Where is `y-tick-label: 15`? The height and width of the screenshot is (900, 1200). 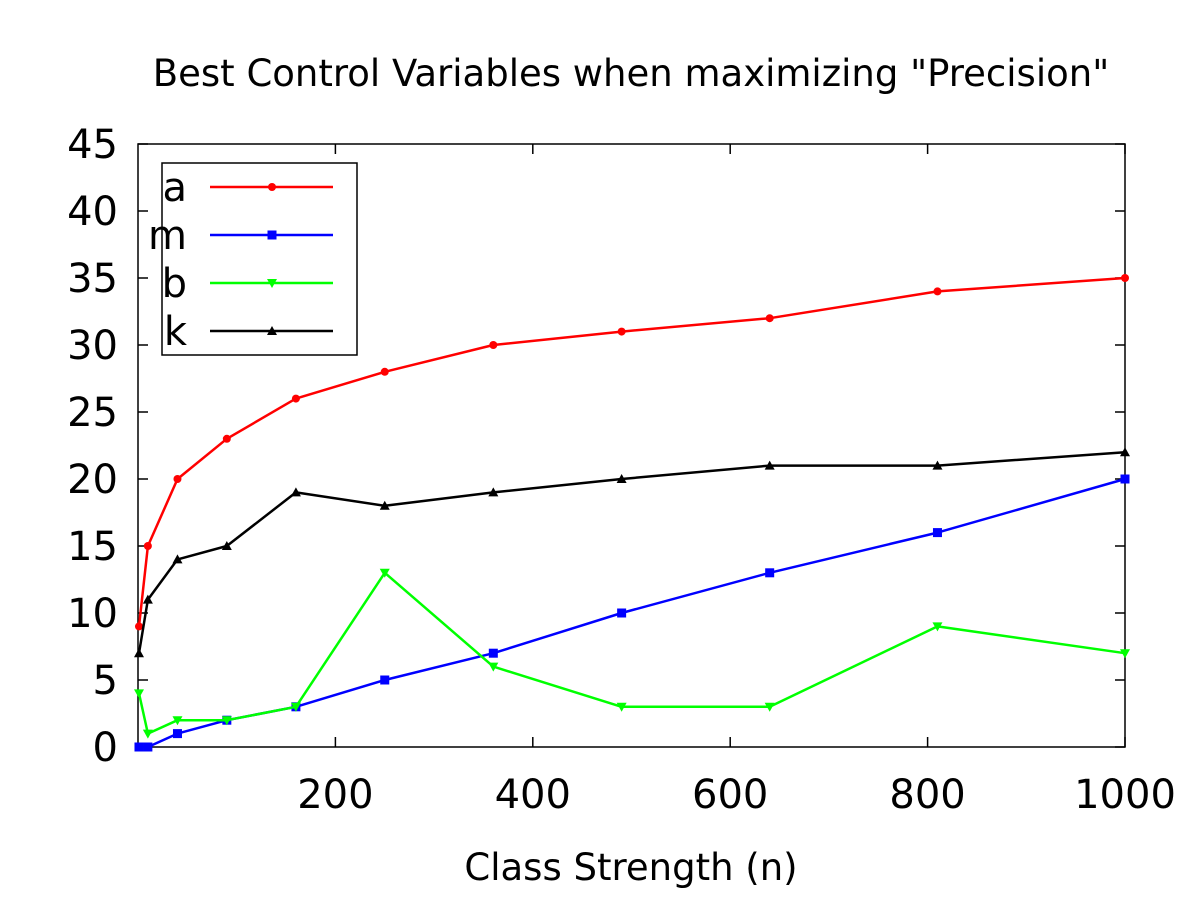 y-tick-label: 15 is located at coordinates (92, 547).